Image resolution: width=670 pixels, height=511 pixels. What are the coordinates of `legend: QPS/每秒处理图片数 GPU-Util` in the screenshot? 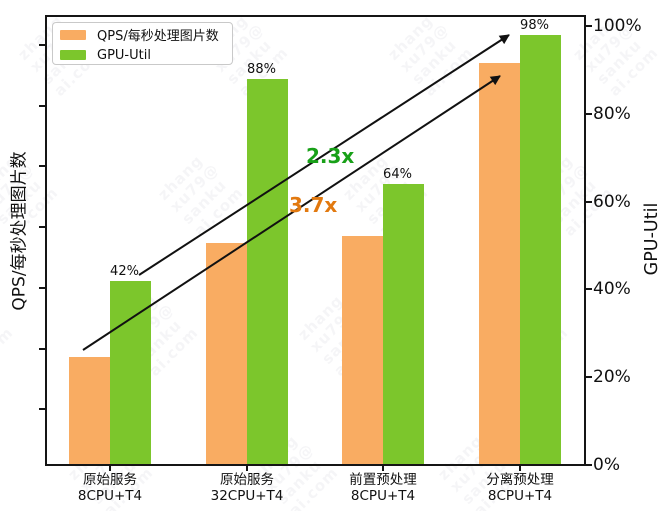 It's located at (142, 43).